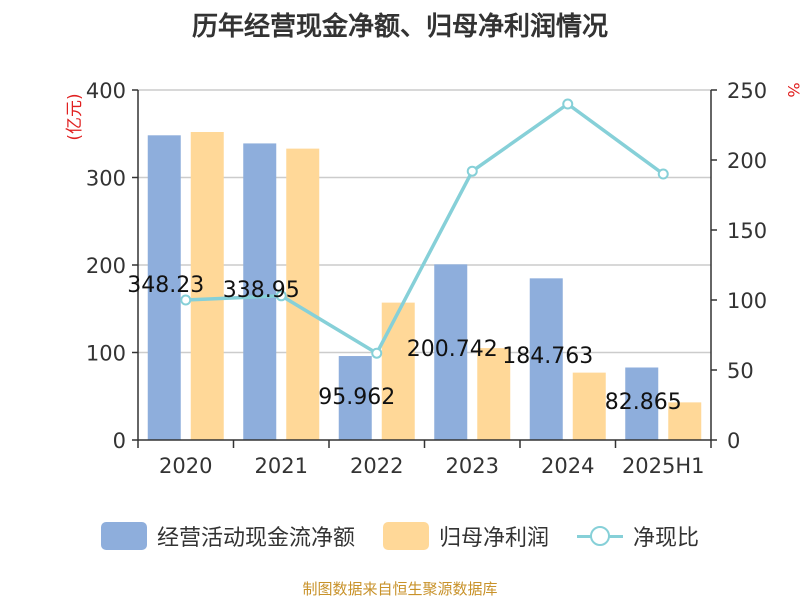  I want to click on ratio-point-2020, so click(186, 300).